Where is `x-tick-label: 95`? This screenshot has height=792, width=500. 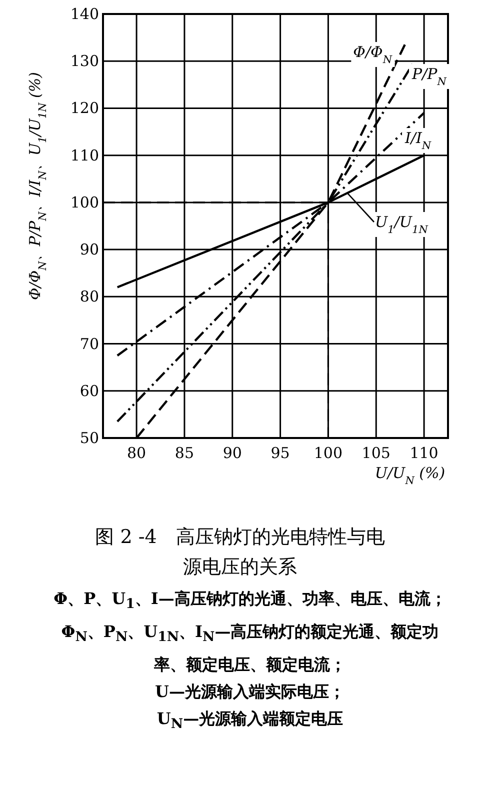
x-tick-label: 95 is located at coordinates (280, 453).